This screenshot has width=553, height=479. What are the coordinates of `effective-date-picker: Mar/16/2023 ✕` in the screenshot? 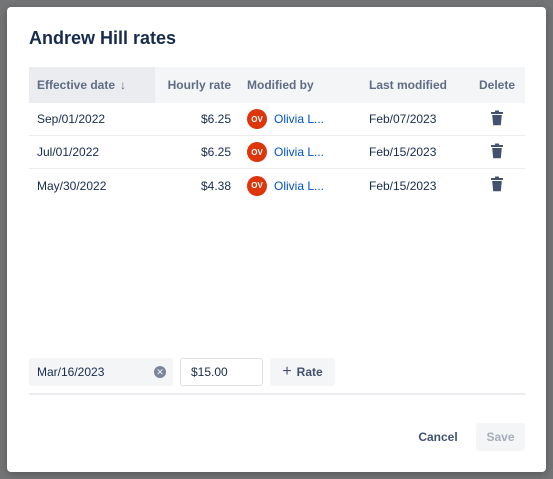 It's located at (101, 372).